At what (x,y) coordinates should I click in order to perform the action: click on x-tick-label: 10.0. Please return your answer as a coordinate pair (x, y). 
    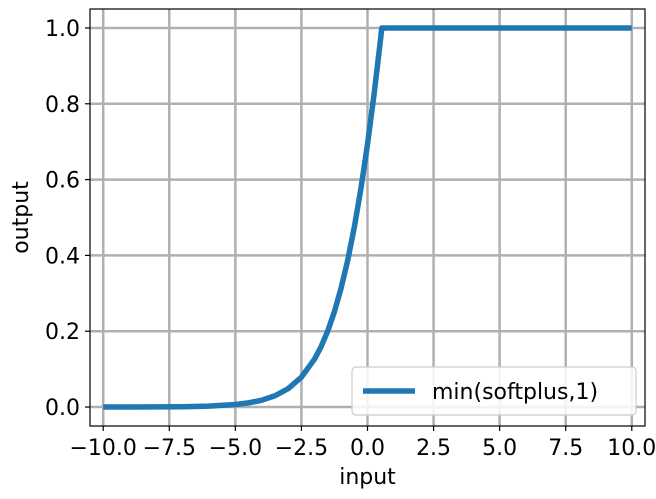
    Looking at the image, I should click on (631, 448).